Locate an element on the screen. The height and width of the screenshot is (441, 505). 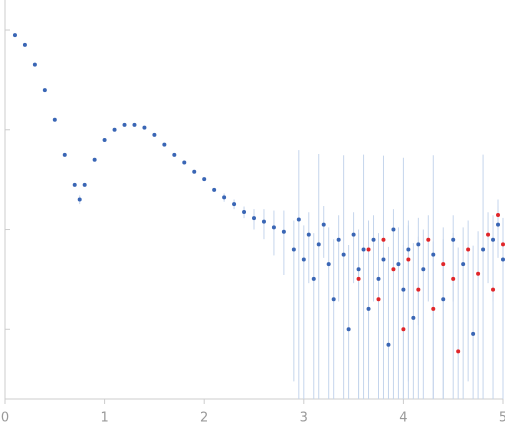
x-tick-label: 5 is located at coordinates (502, 418).